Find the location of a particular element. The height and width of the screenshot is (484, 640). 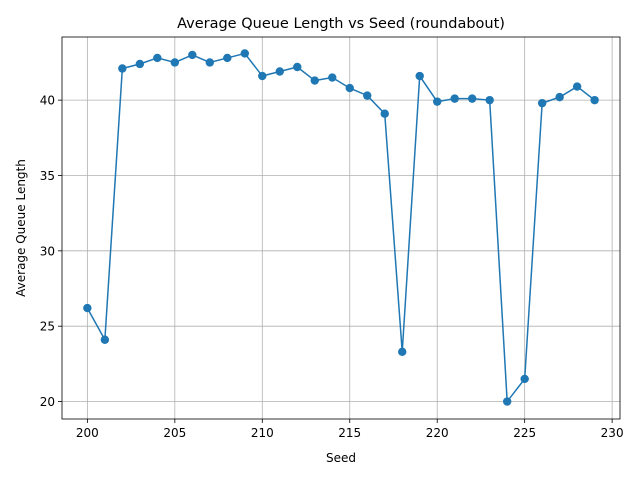

y-tick-label: 25 is located at coordinates (47, 327).